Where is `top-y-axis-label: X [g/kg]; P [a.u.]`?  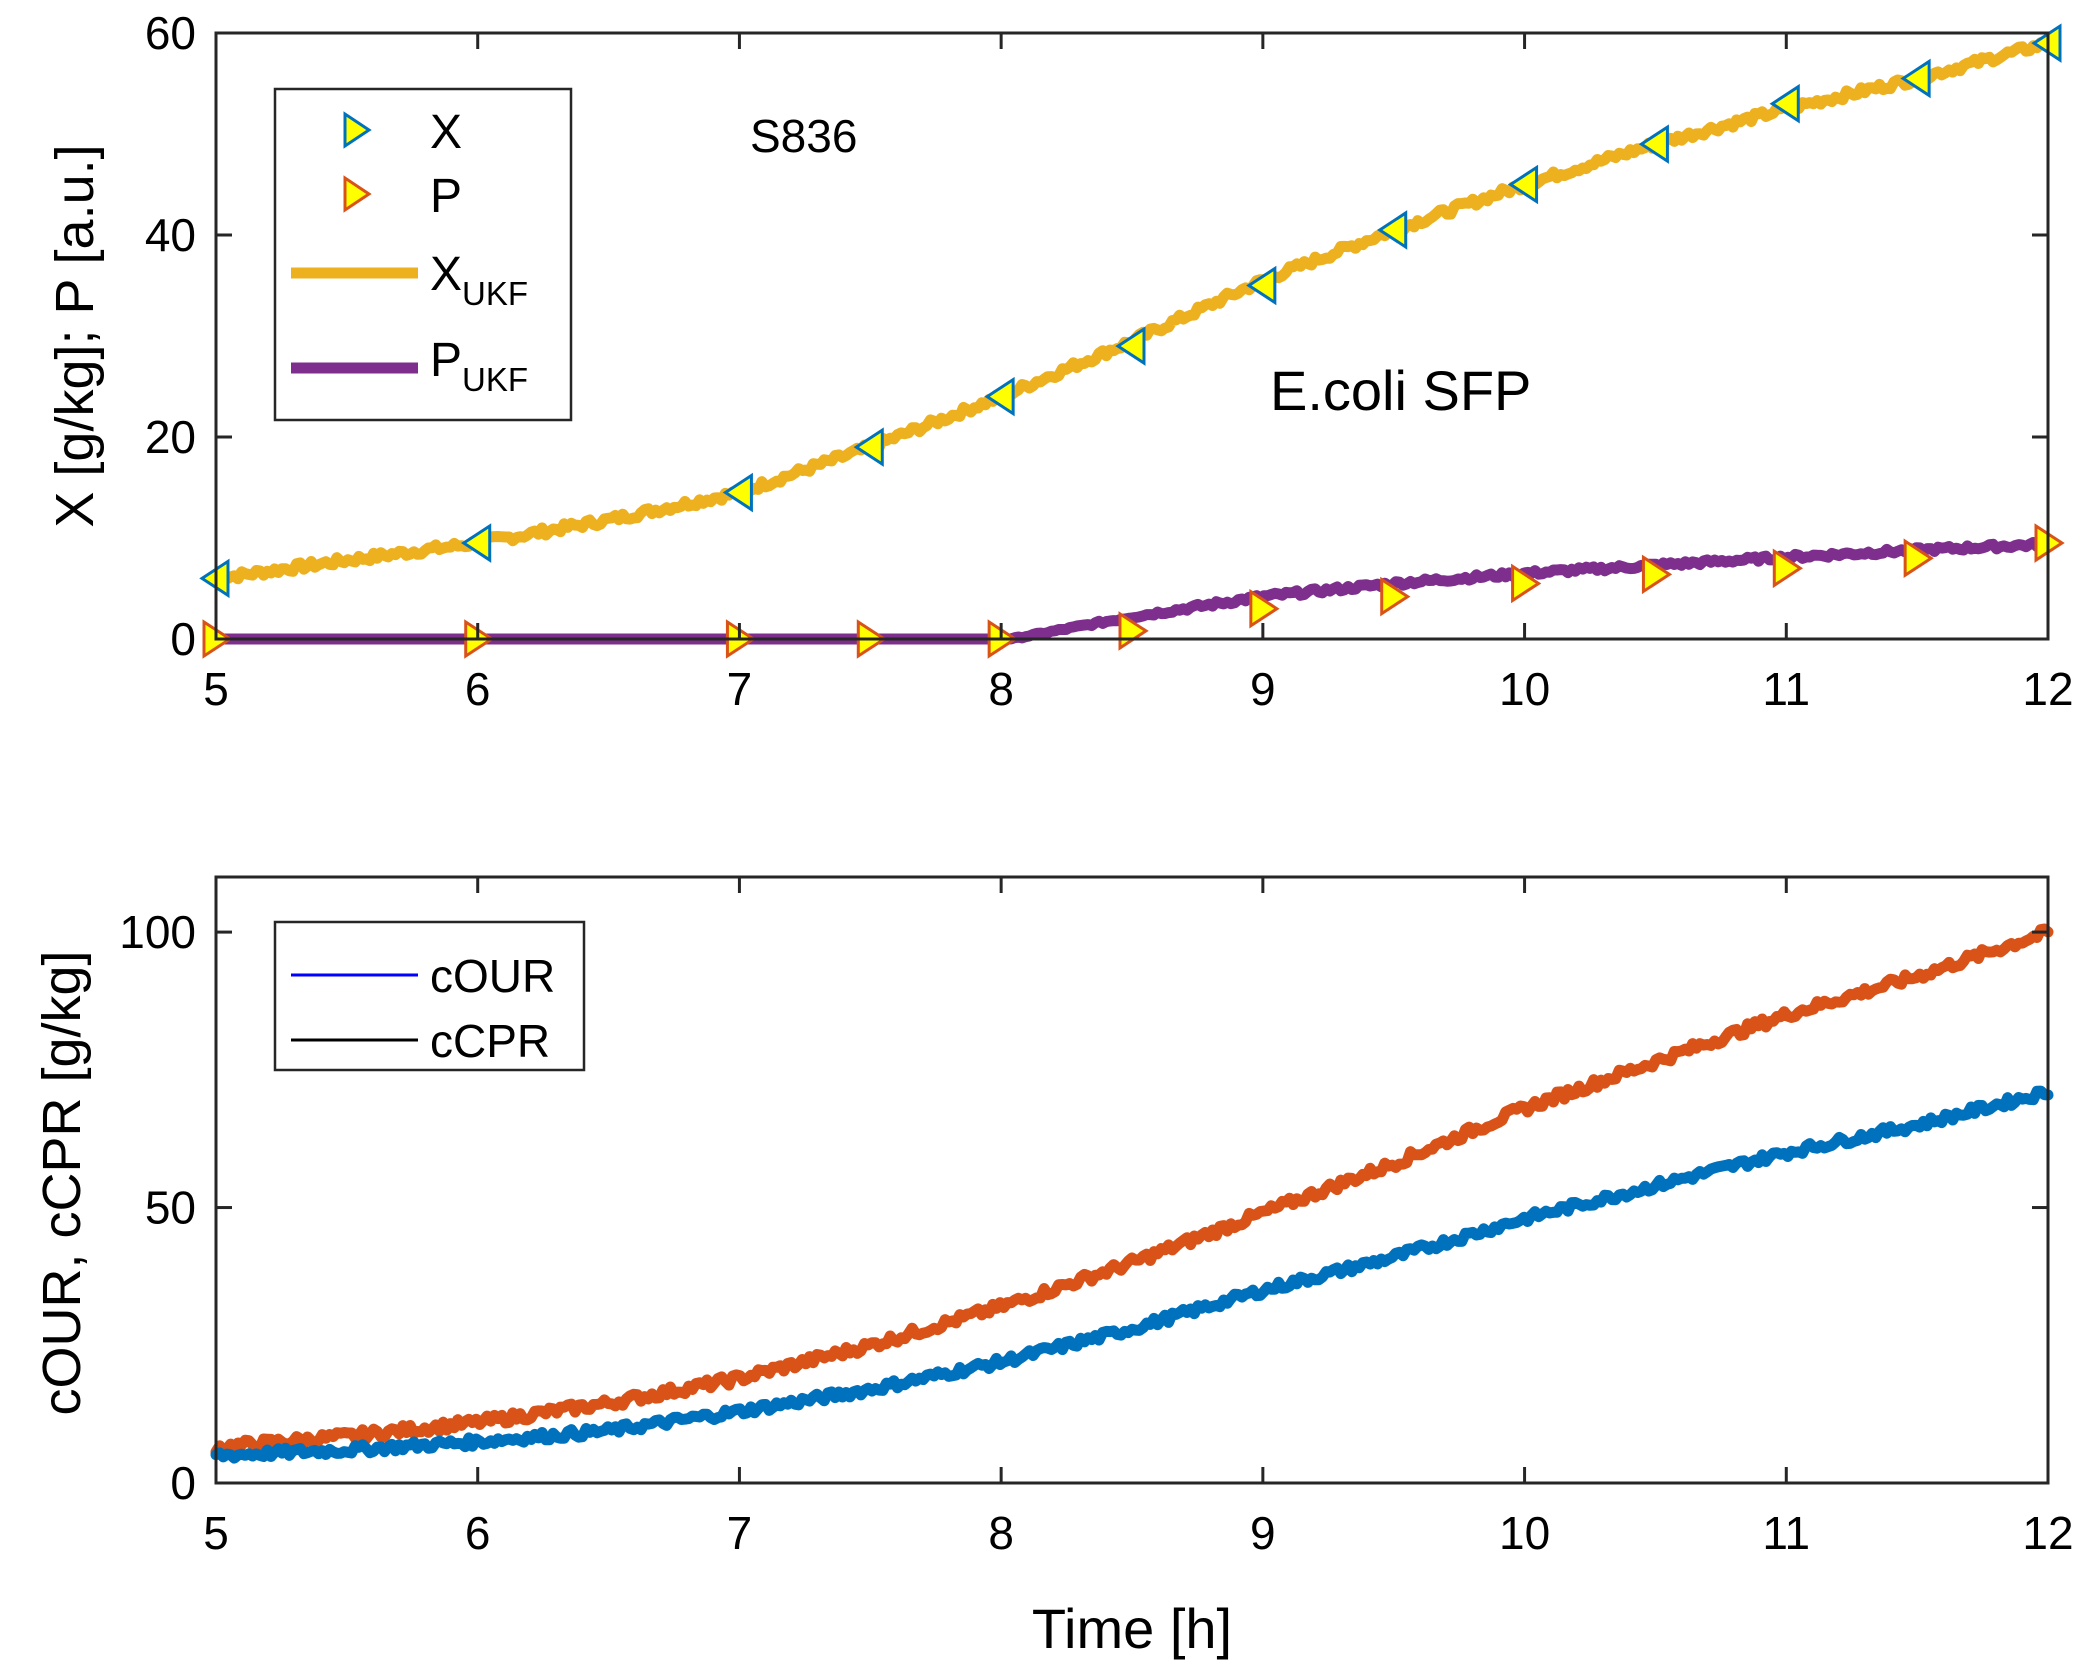
top-y-axis-label: X [g/kg]; P [a.u.] is located at coordinates (75, 335).